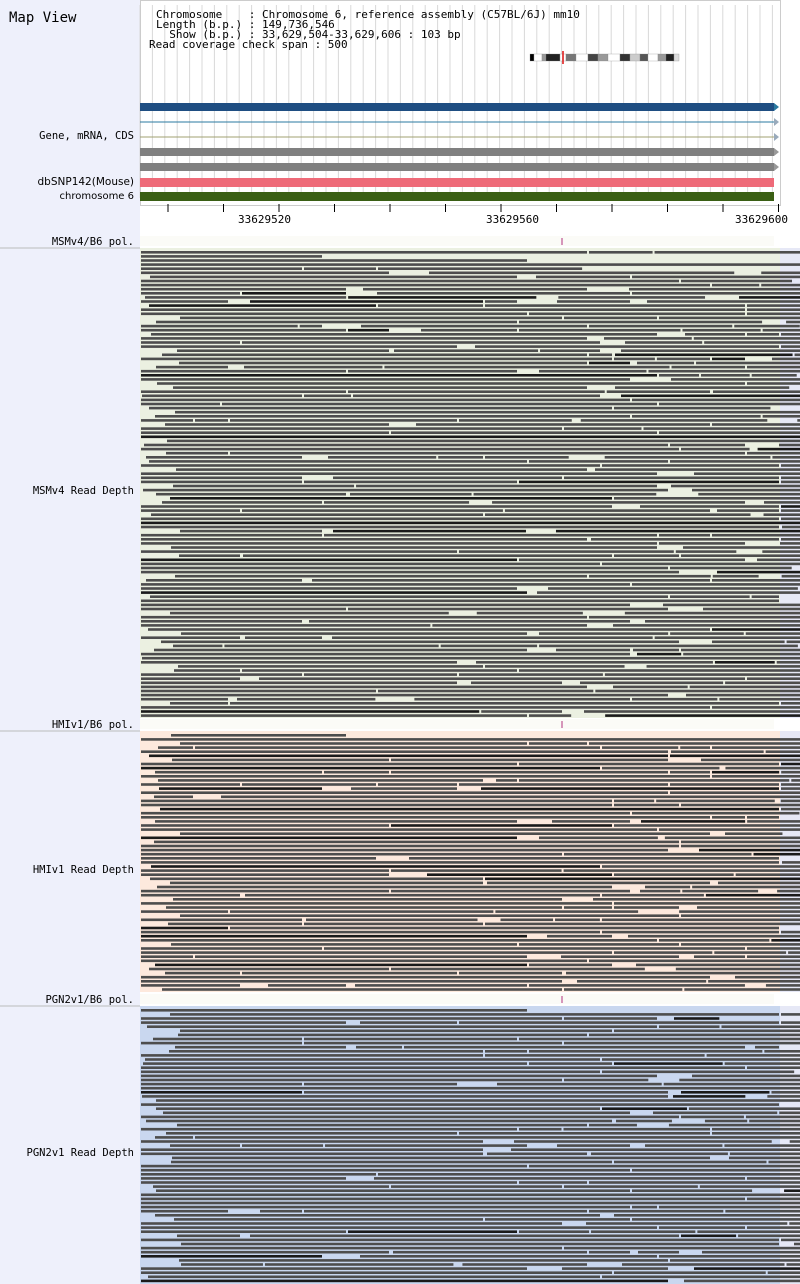 The image size is (800, 1284). Describe the element at coordinates (457, 196) in the screenshot. I see `chromosome-track-bar` at that location.